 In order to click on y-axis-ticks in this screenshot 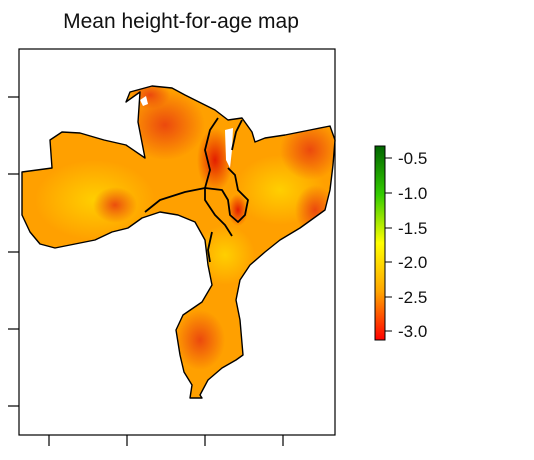, I will do `click(13, 251)`.